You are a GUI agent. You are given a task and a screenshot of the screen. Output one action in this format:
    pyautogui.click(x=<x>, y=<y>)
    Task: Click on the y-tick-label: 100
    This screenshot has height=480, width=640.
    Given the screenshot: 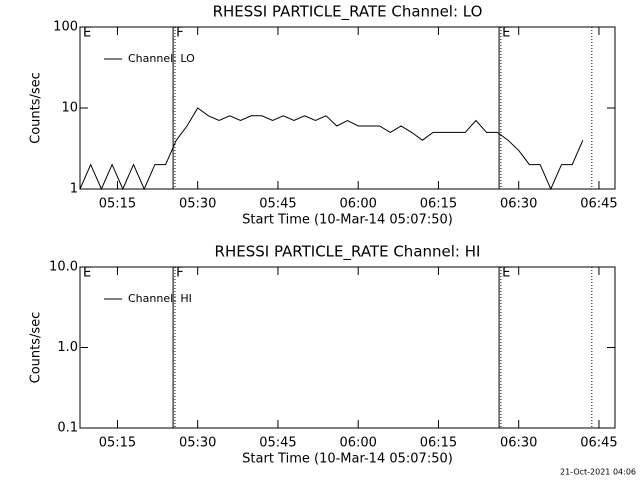 What is the action you would take?
    pyautogui.click(x=65, y=27)
    